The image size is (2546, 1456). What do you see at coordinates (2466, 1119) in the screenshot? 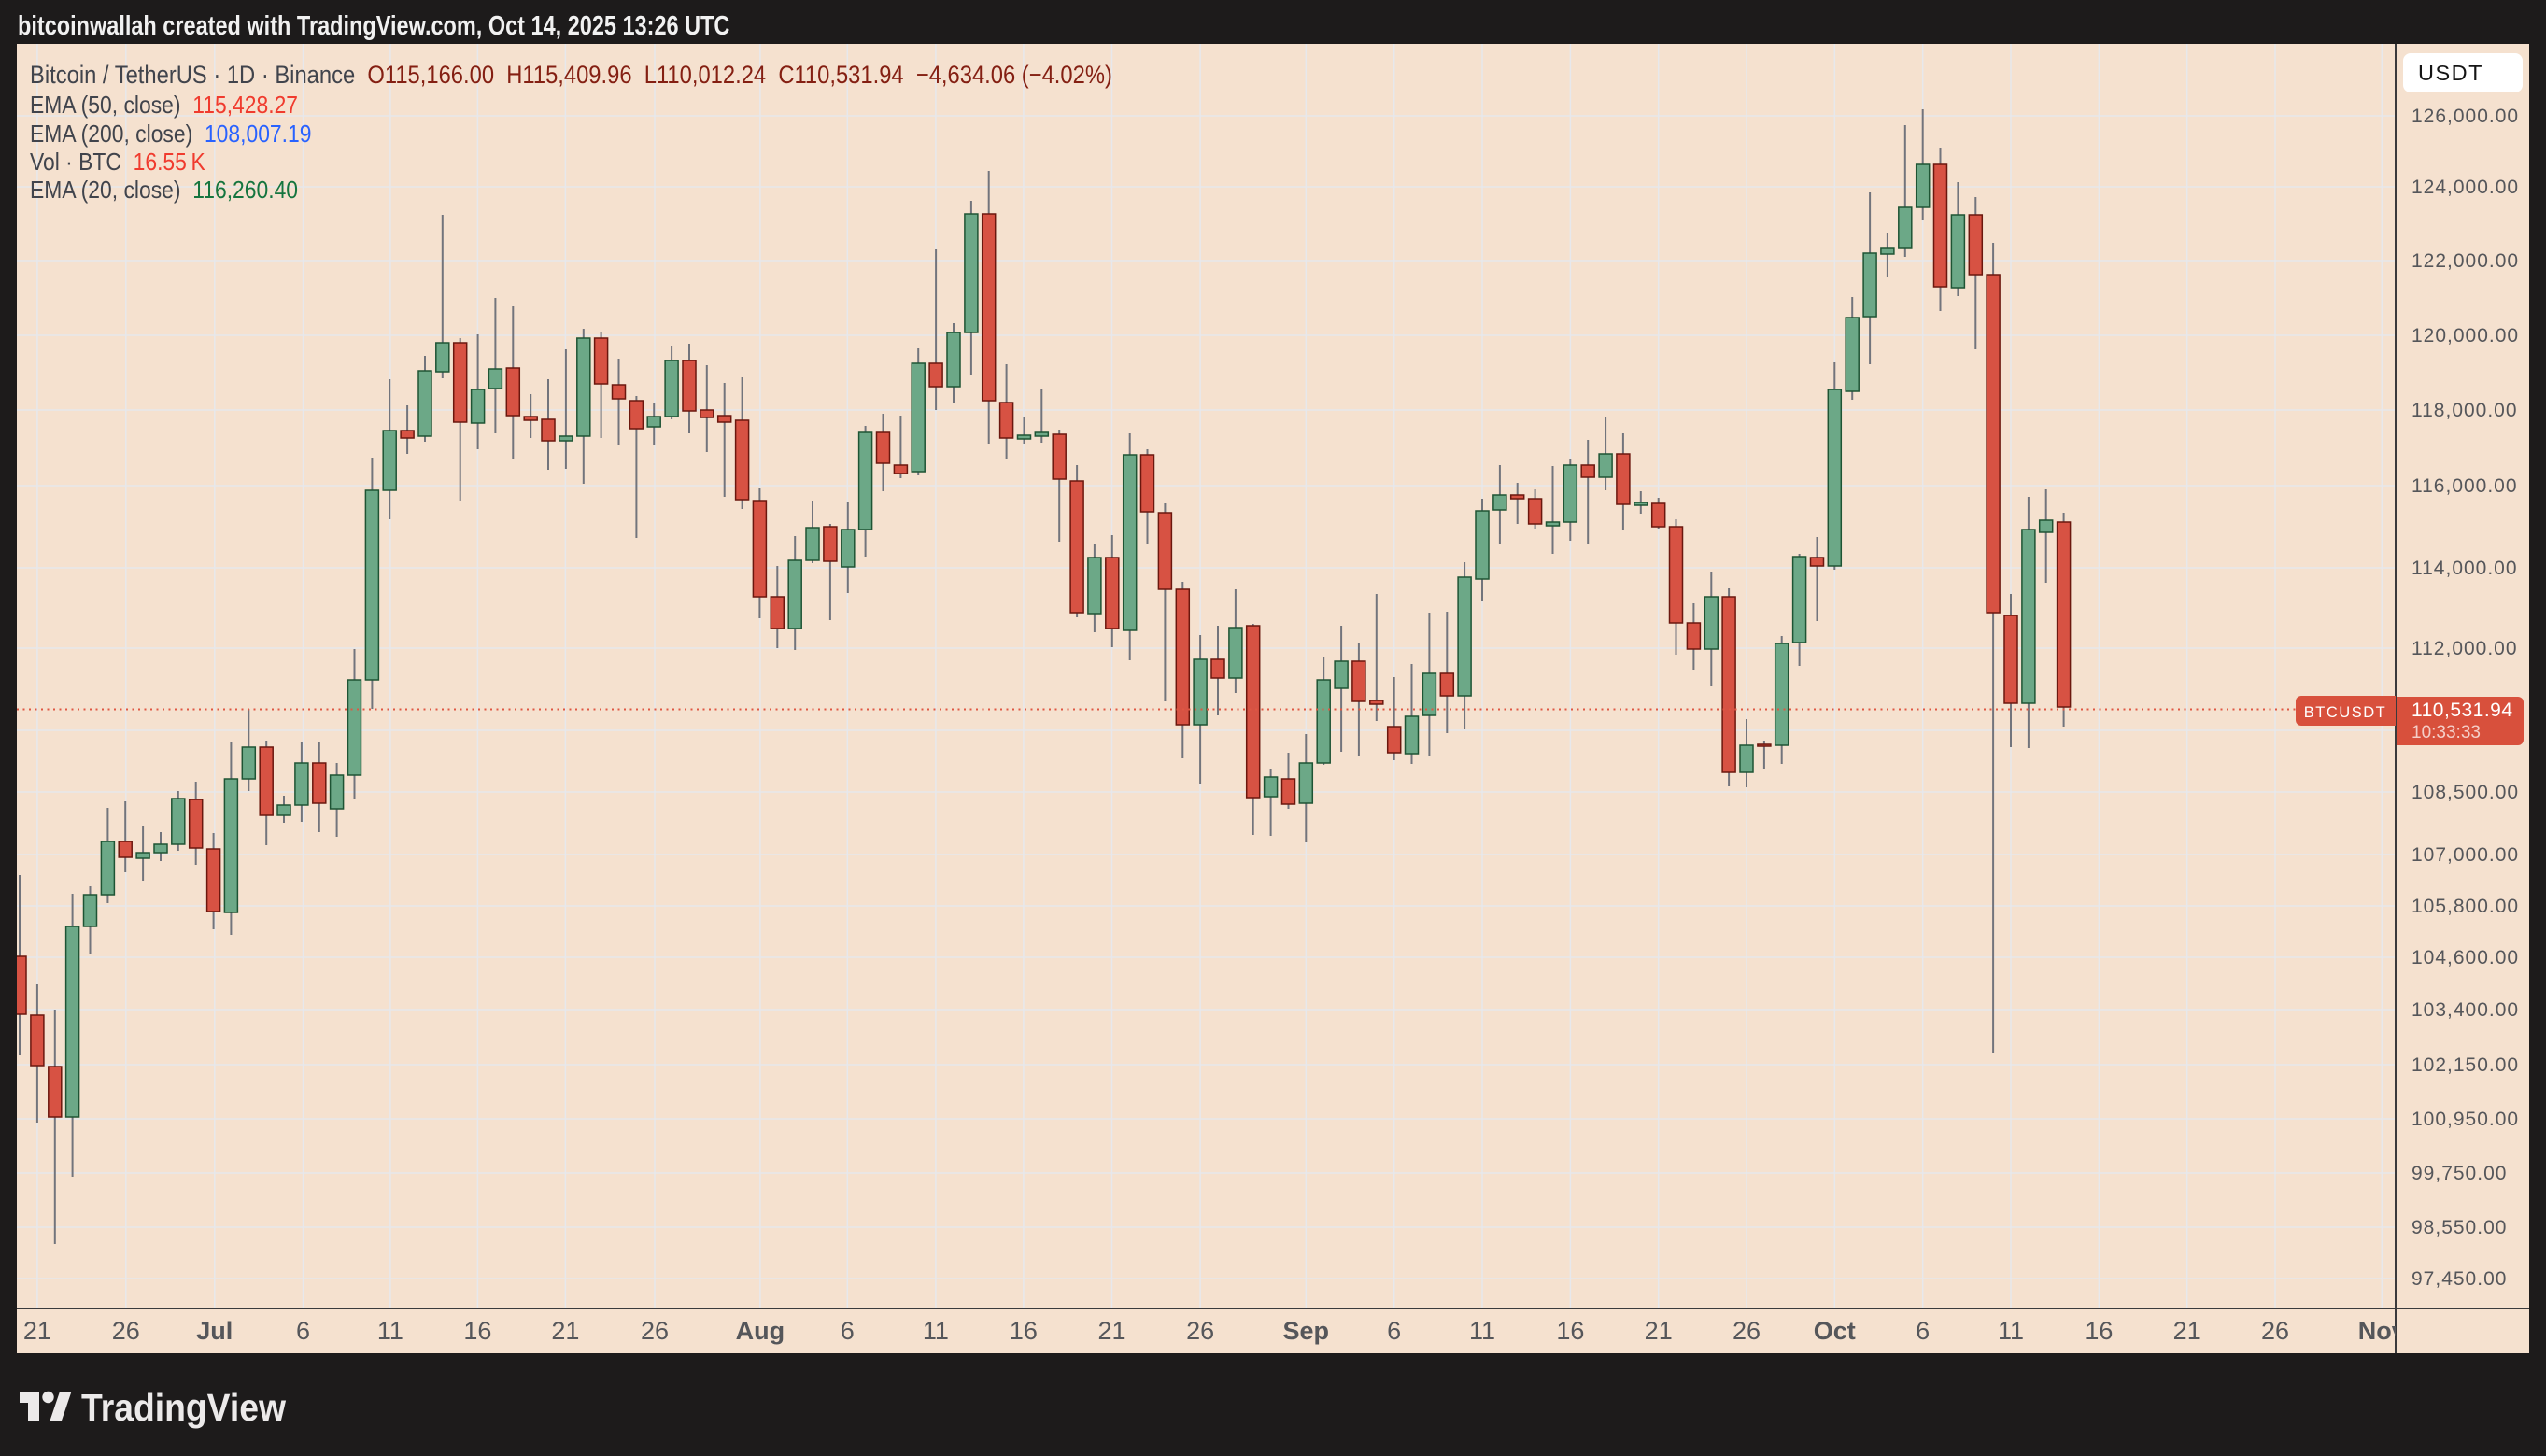
I see `svg-text: 100,950.00` at bounding box center [2466, 1119].